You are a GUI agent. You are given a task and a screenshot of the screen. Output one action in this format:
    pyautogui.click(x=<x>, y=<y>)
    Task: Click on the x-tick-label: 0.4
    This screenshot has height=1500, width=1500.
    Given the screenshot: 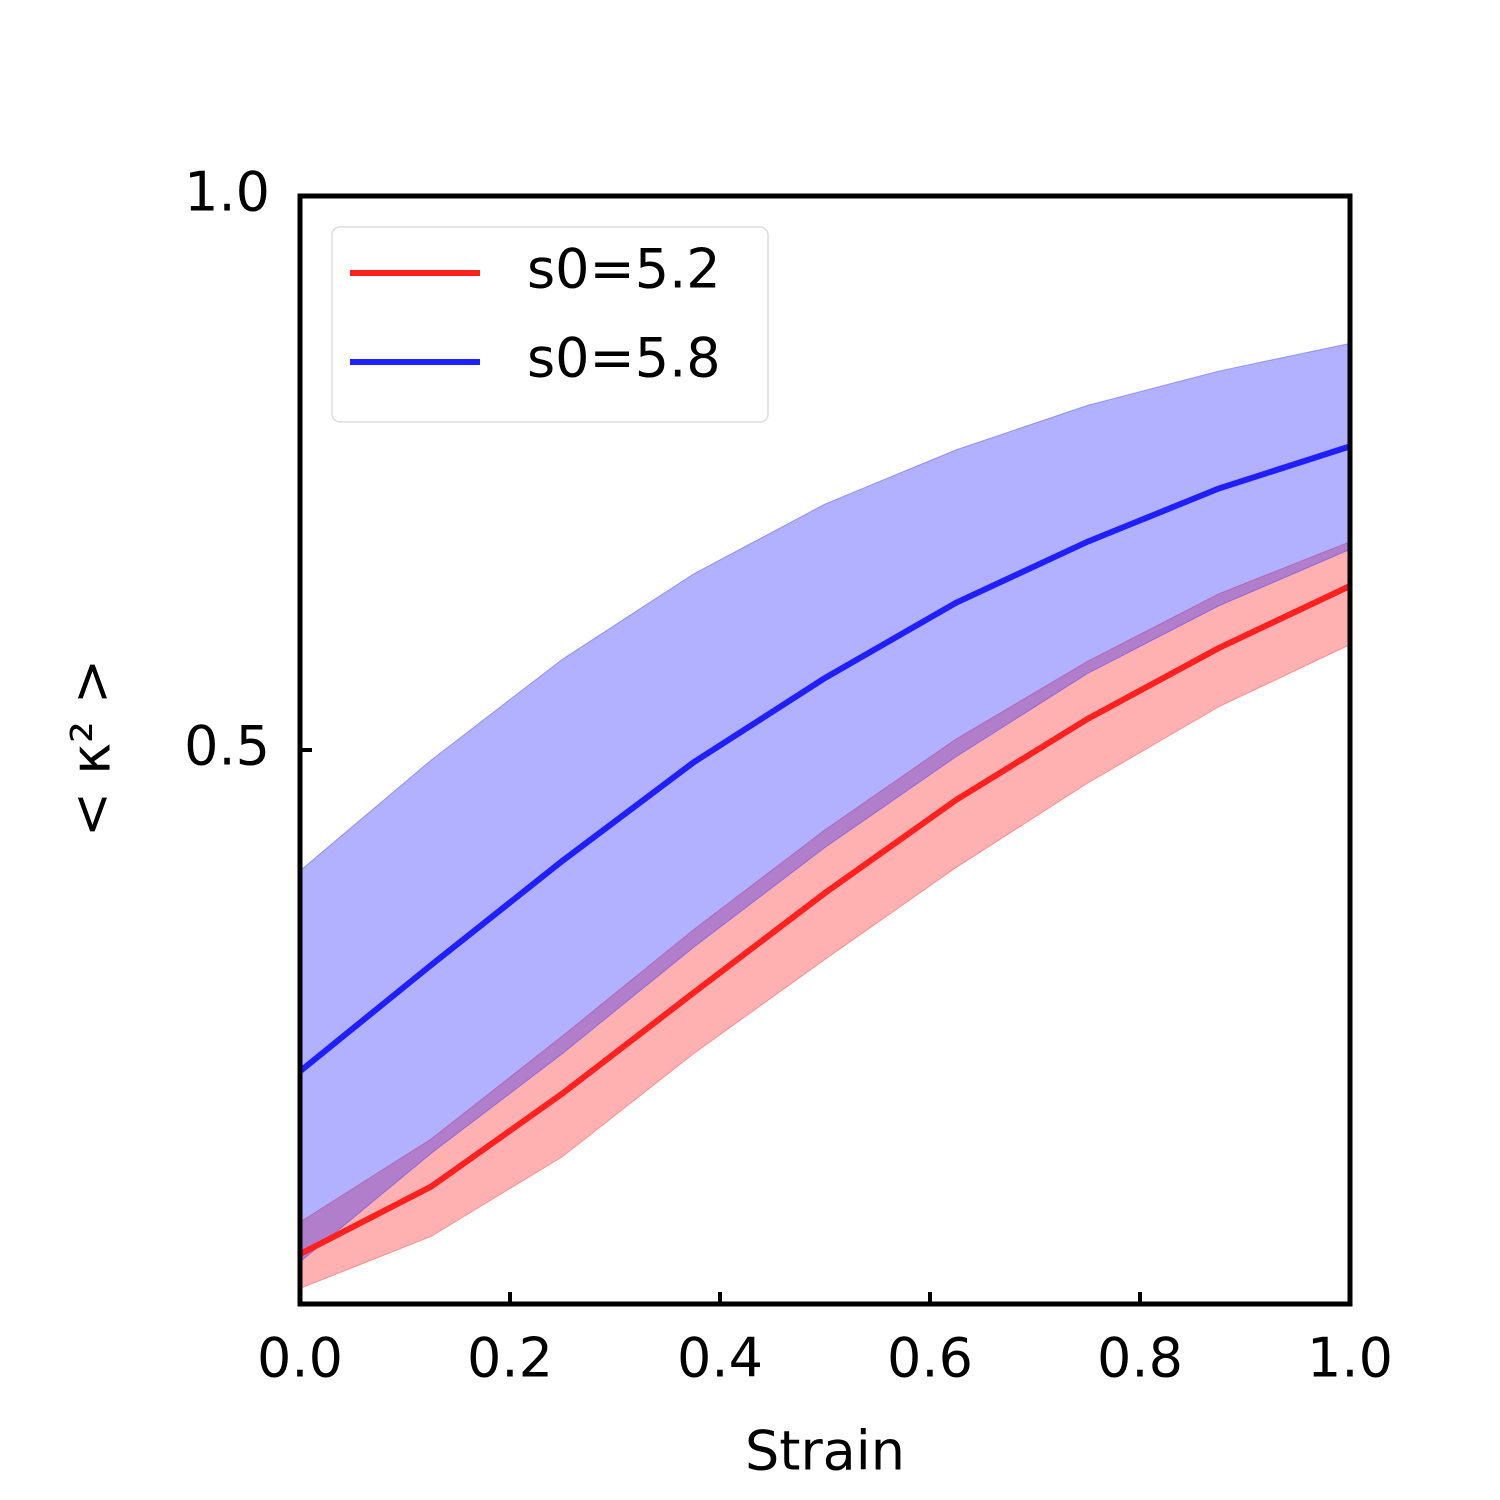 What is the action you would take?
    pyautogui.click(x=720, y=1358)
    